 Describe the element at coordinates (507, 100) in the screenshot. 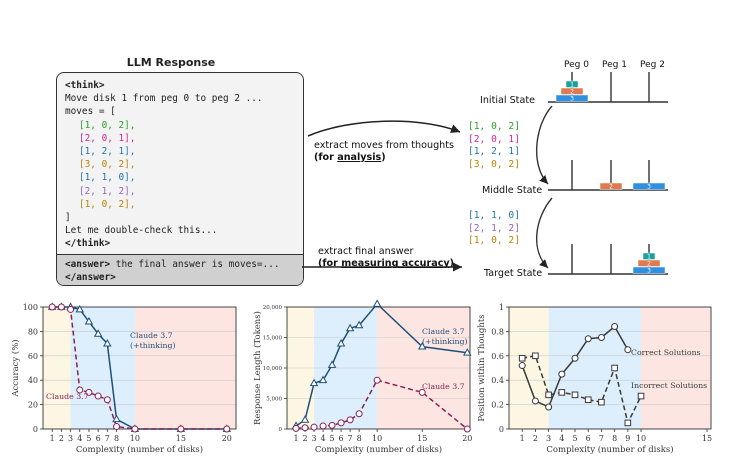

I see `state-label-initial: Initial State` at that location.